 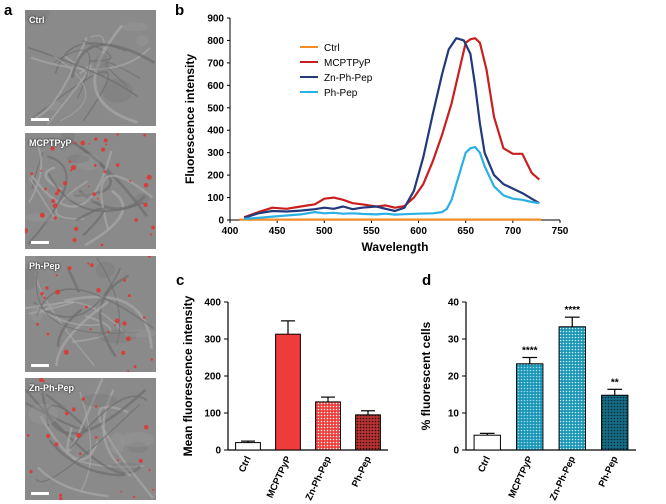 What do you see at coordinates (188, 375) in the screenshot?
I see `y-axis-label: Mean fluorescence intensity` at bounding box center [188, 375].